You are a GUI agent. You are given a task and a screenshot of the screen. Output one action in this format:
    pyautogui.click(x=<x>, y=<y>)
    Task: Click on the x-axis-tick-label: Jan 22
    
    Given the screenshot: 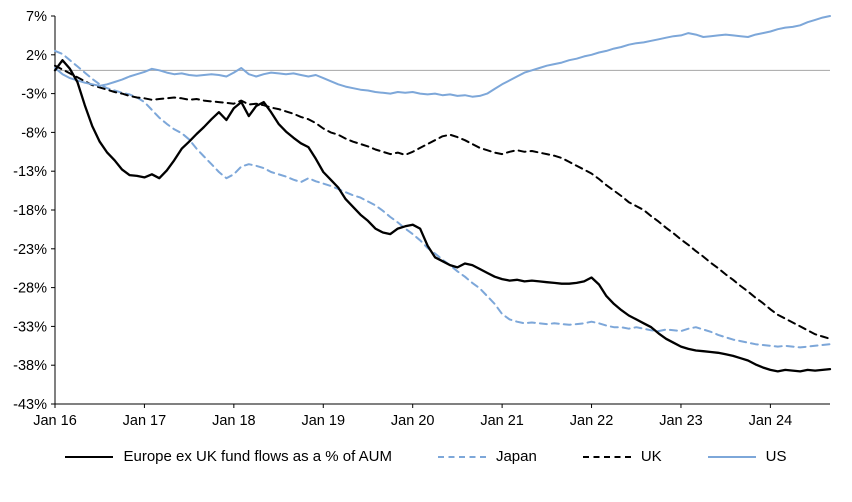 What is the action you would take?
    pyautogui.click(x=592, y=421)
    